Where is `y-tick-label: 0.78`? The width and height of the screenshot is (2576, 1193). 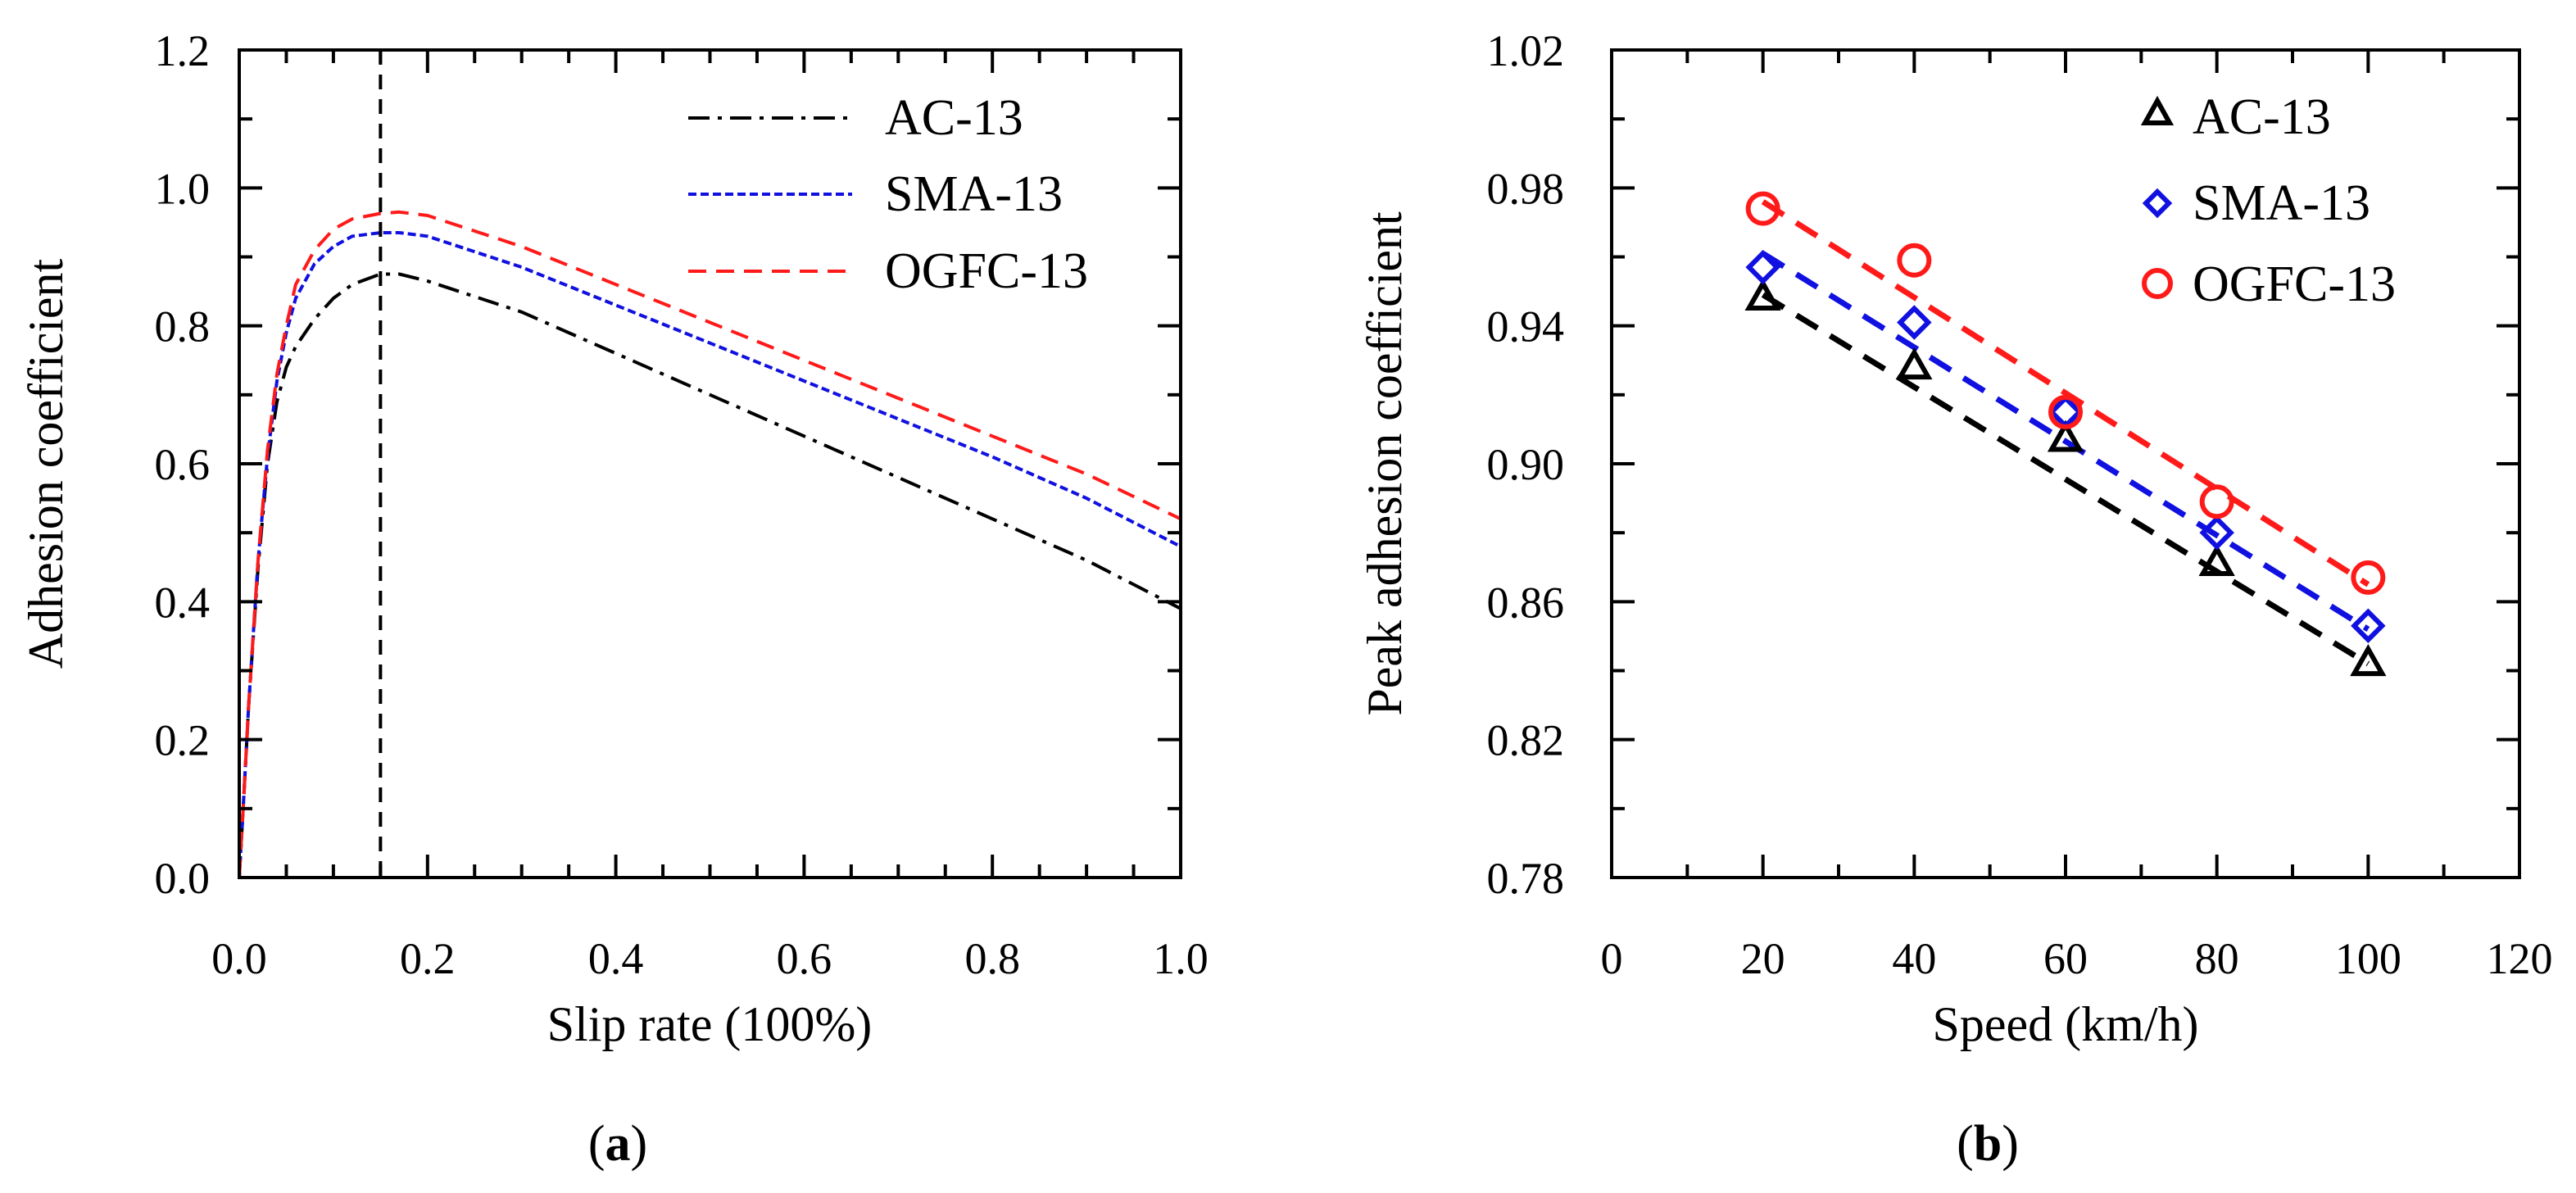 y-tick-label: 0.78 is located at coordinates (1526, 878).